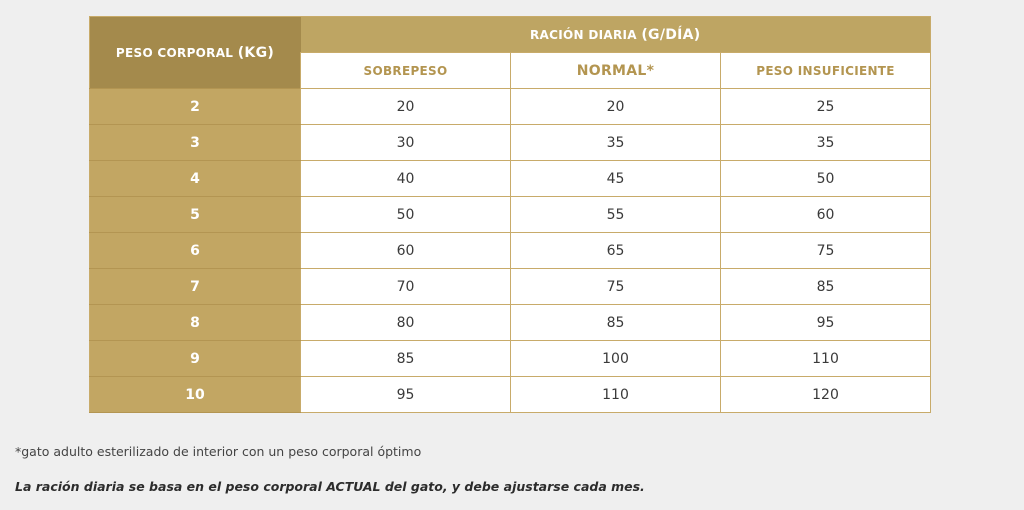 The height and width of the screenshot is (510, 1024). What do you see at coordinates (615, 394) in the screenshot?
I see `normal-cell: 110` at bounding box center [615, 394].